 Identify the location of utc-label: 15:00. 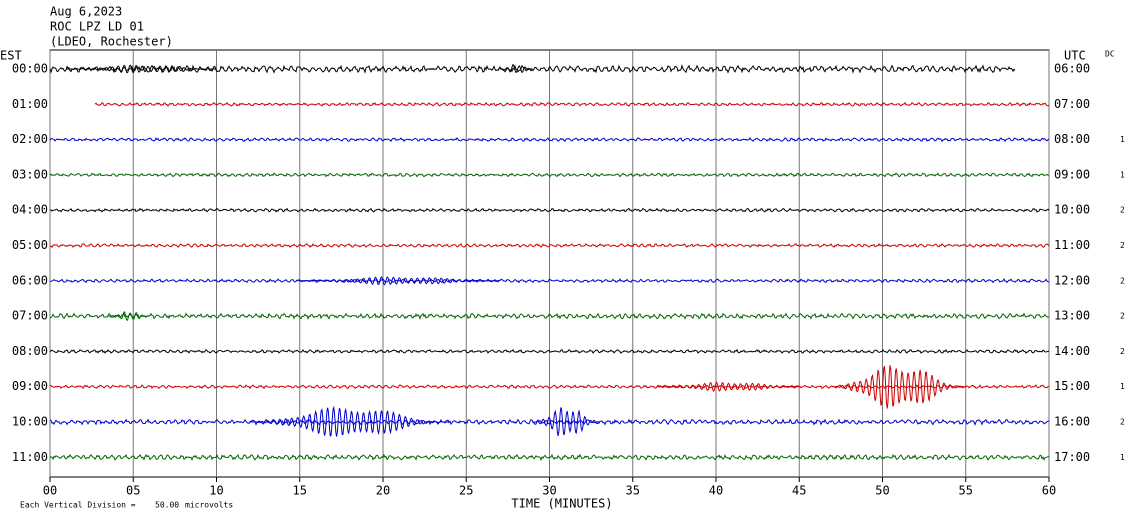
(1072, 386).